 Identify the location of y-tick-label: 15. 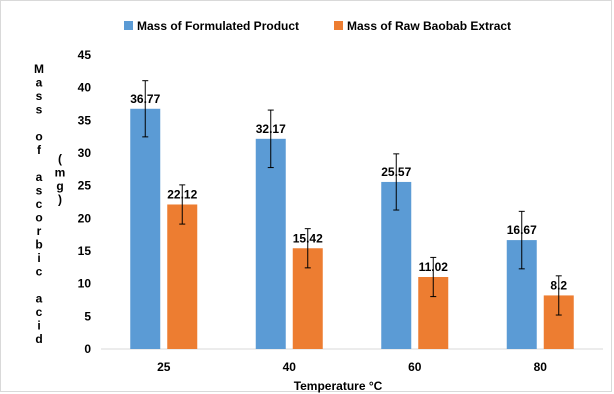
(85, 251).